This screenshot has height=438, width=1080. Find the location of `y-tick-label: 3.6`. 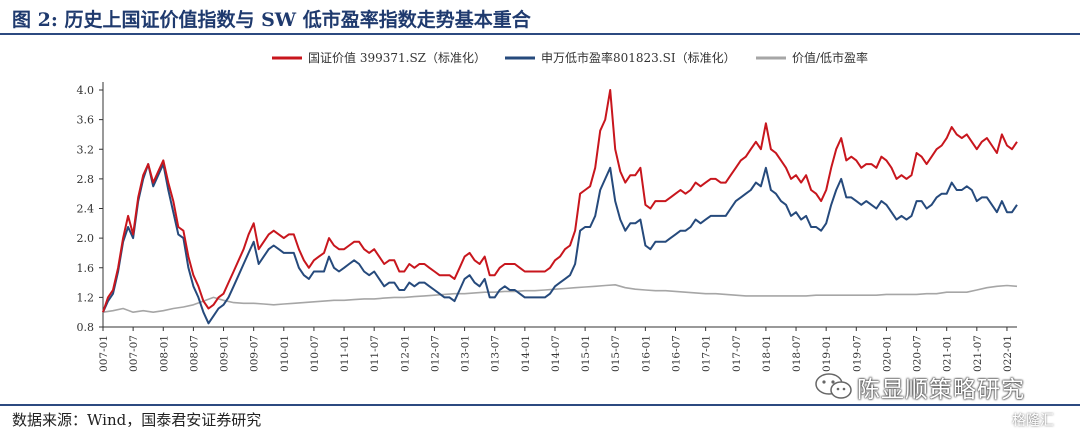

y-tick-label: 3.6 is located at coordinates (86, 120).